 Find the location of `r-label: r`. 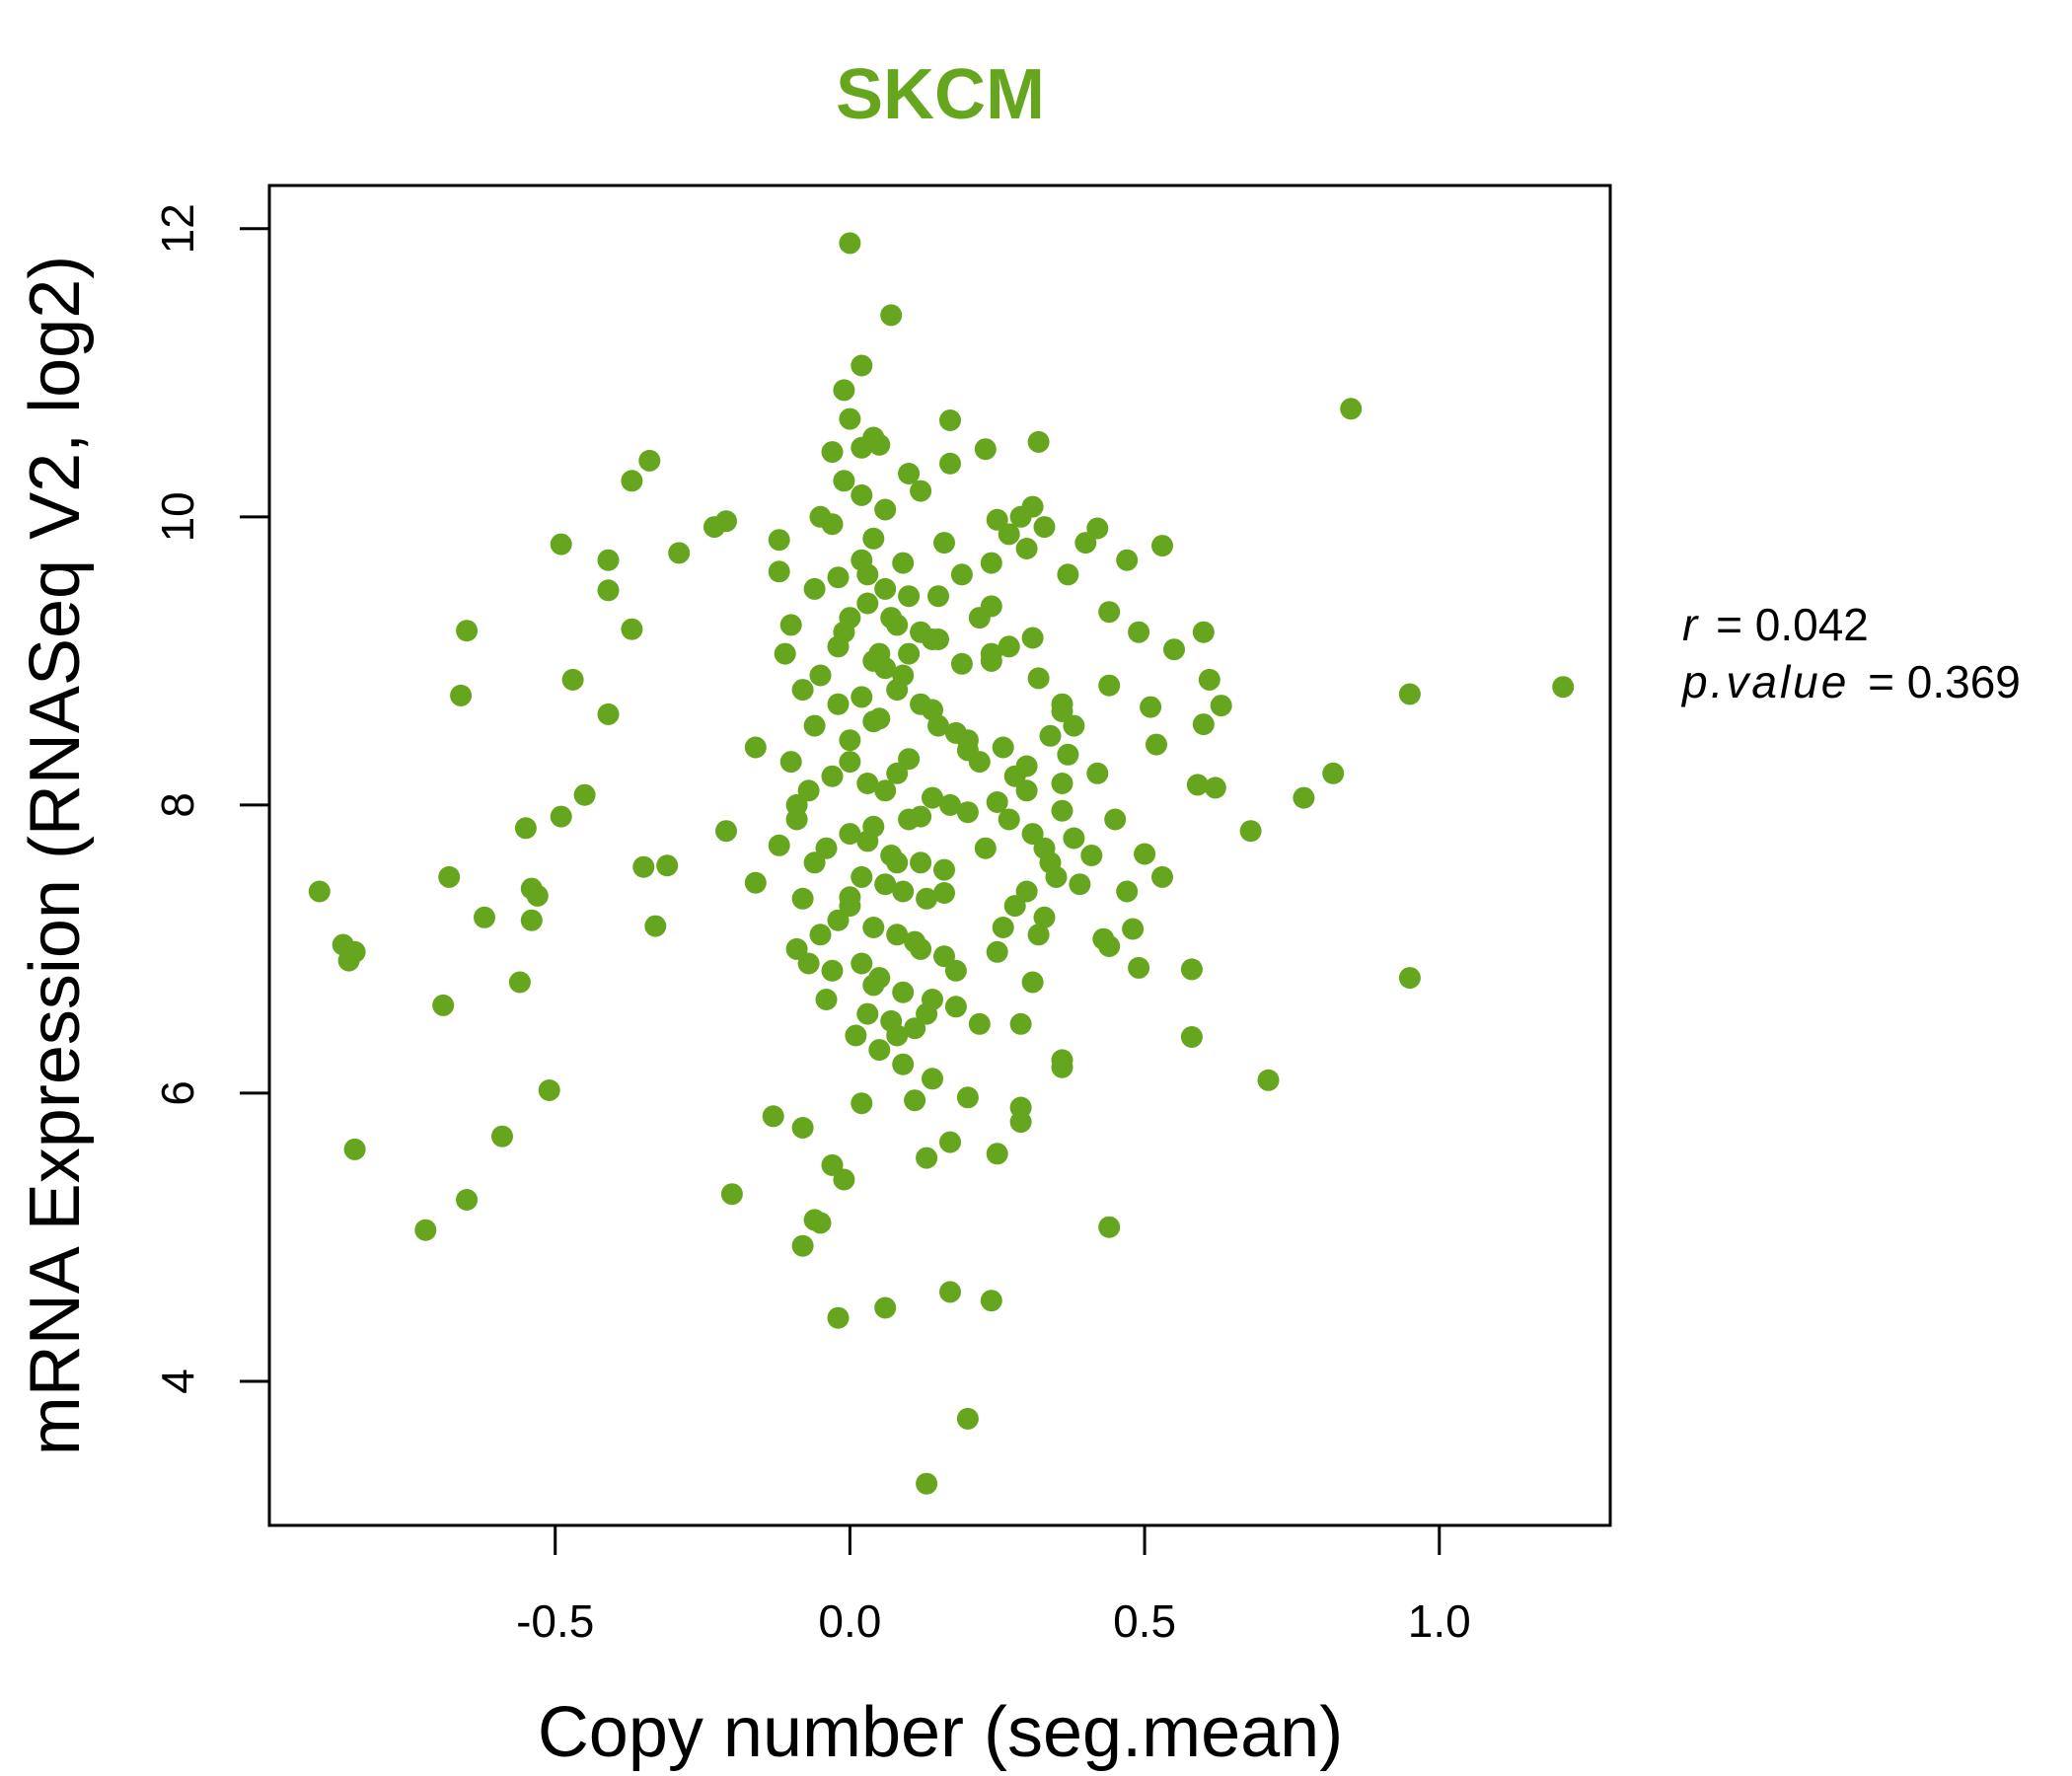

r-label: r is located at coordinates (1691, 625).